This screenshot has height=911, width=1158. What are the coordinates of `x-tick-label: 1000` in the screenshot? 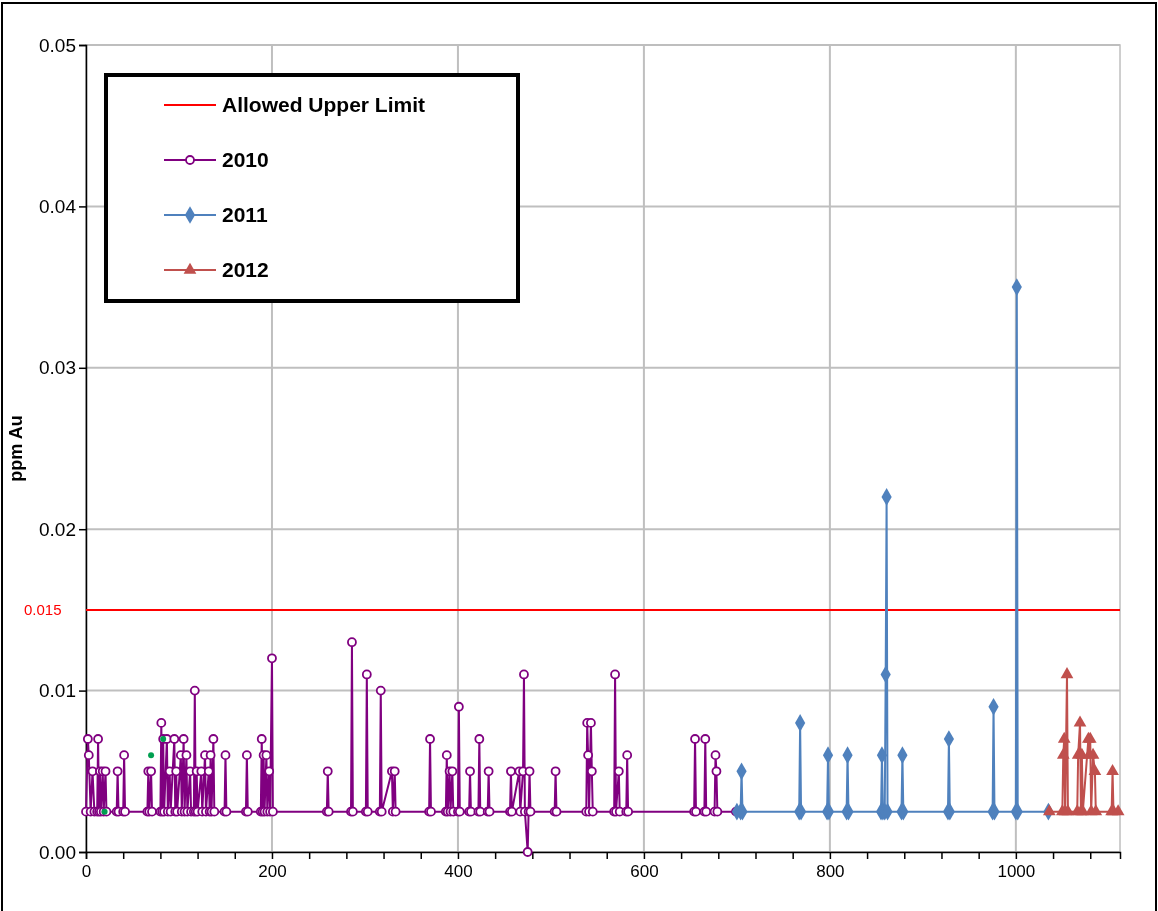 It's located at (1016, 872).